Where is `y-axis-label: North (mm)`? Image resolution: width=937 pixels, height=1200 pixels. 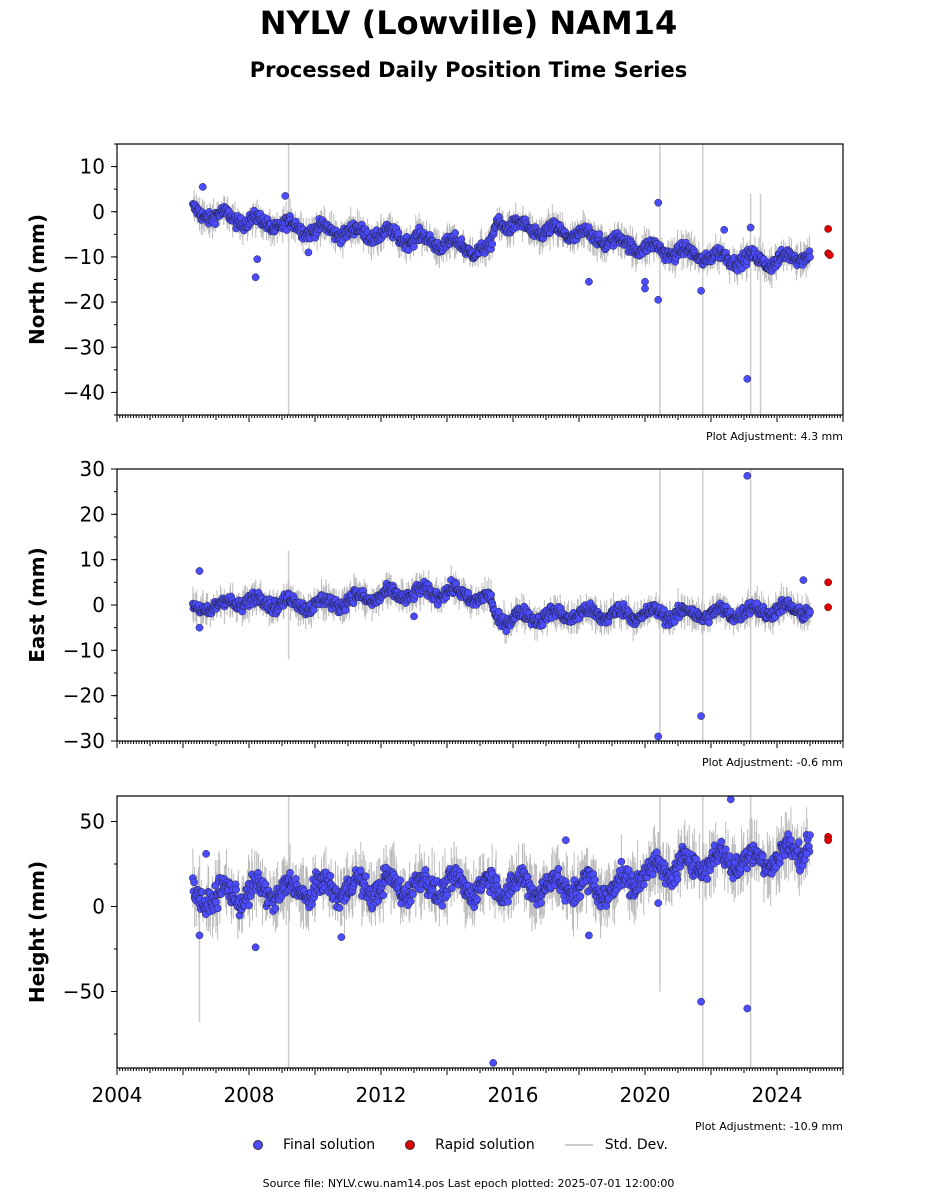 y-axis-label: North (mm) is located at coordinates (37, 279).